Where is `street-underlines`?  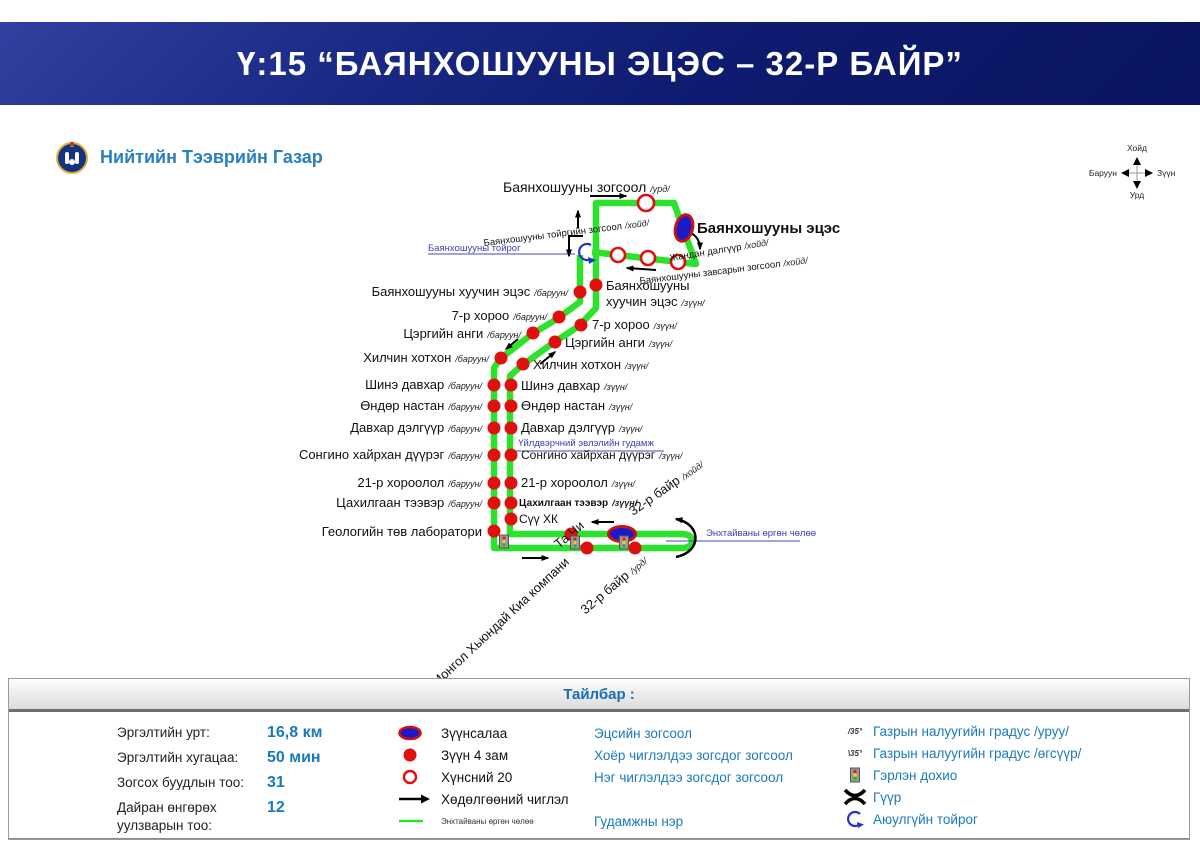 street-underlines is located at coordinates (614, 397).